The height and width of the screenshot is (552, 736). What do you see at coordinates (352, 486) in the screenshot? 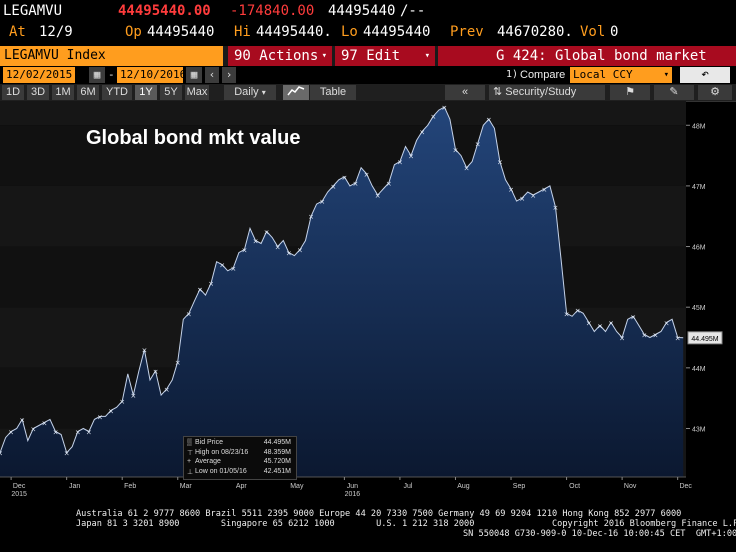
I see `x-tick-label: Jun` at bounding box center [352, 486].